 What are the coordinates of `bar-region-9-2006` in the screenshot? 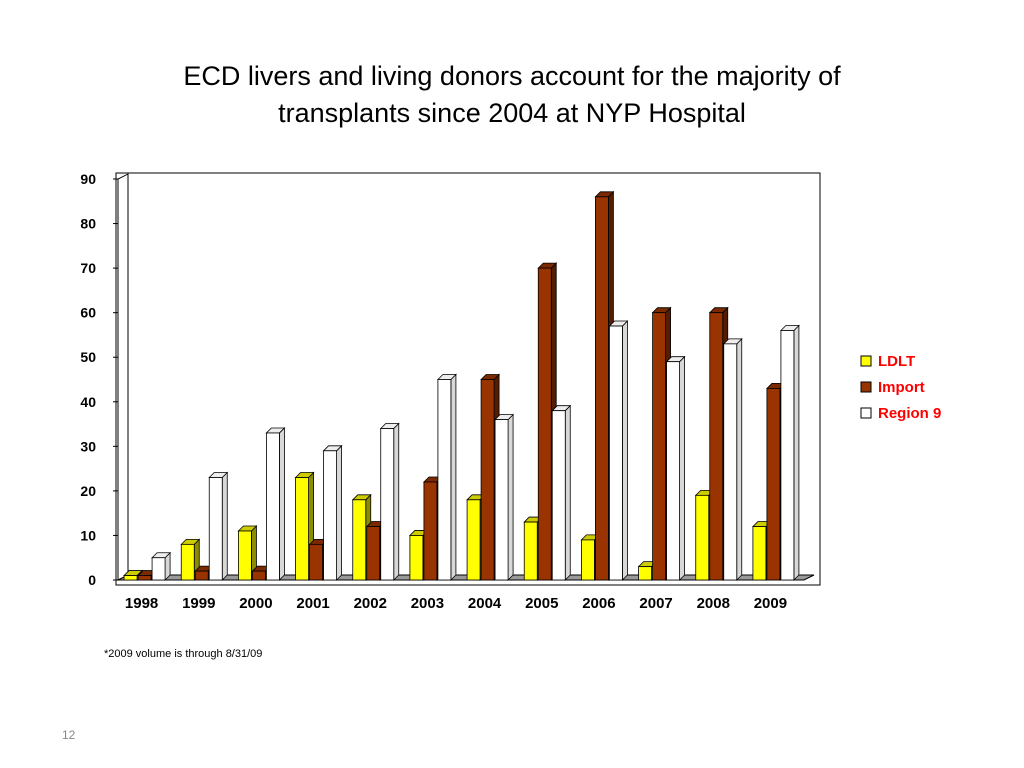 It's located at (618, 450).